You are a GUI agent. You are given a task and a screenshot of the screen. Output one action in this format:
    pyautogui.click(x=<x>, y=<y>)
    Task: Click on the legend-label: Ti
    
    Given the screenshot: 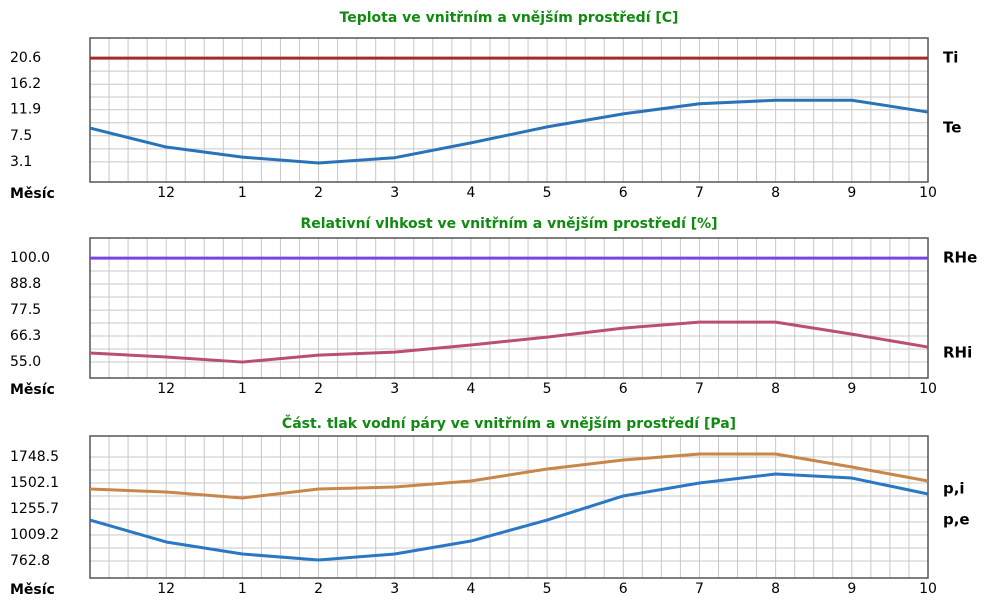 What is the action you would take?
    pyautogui.click(x=950, y=58)
    